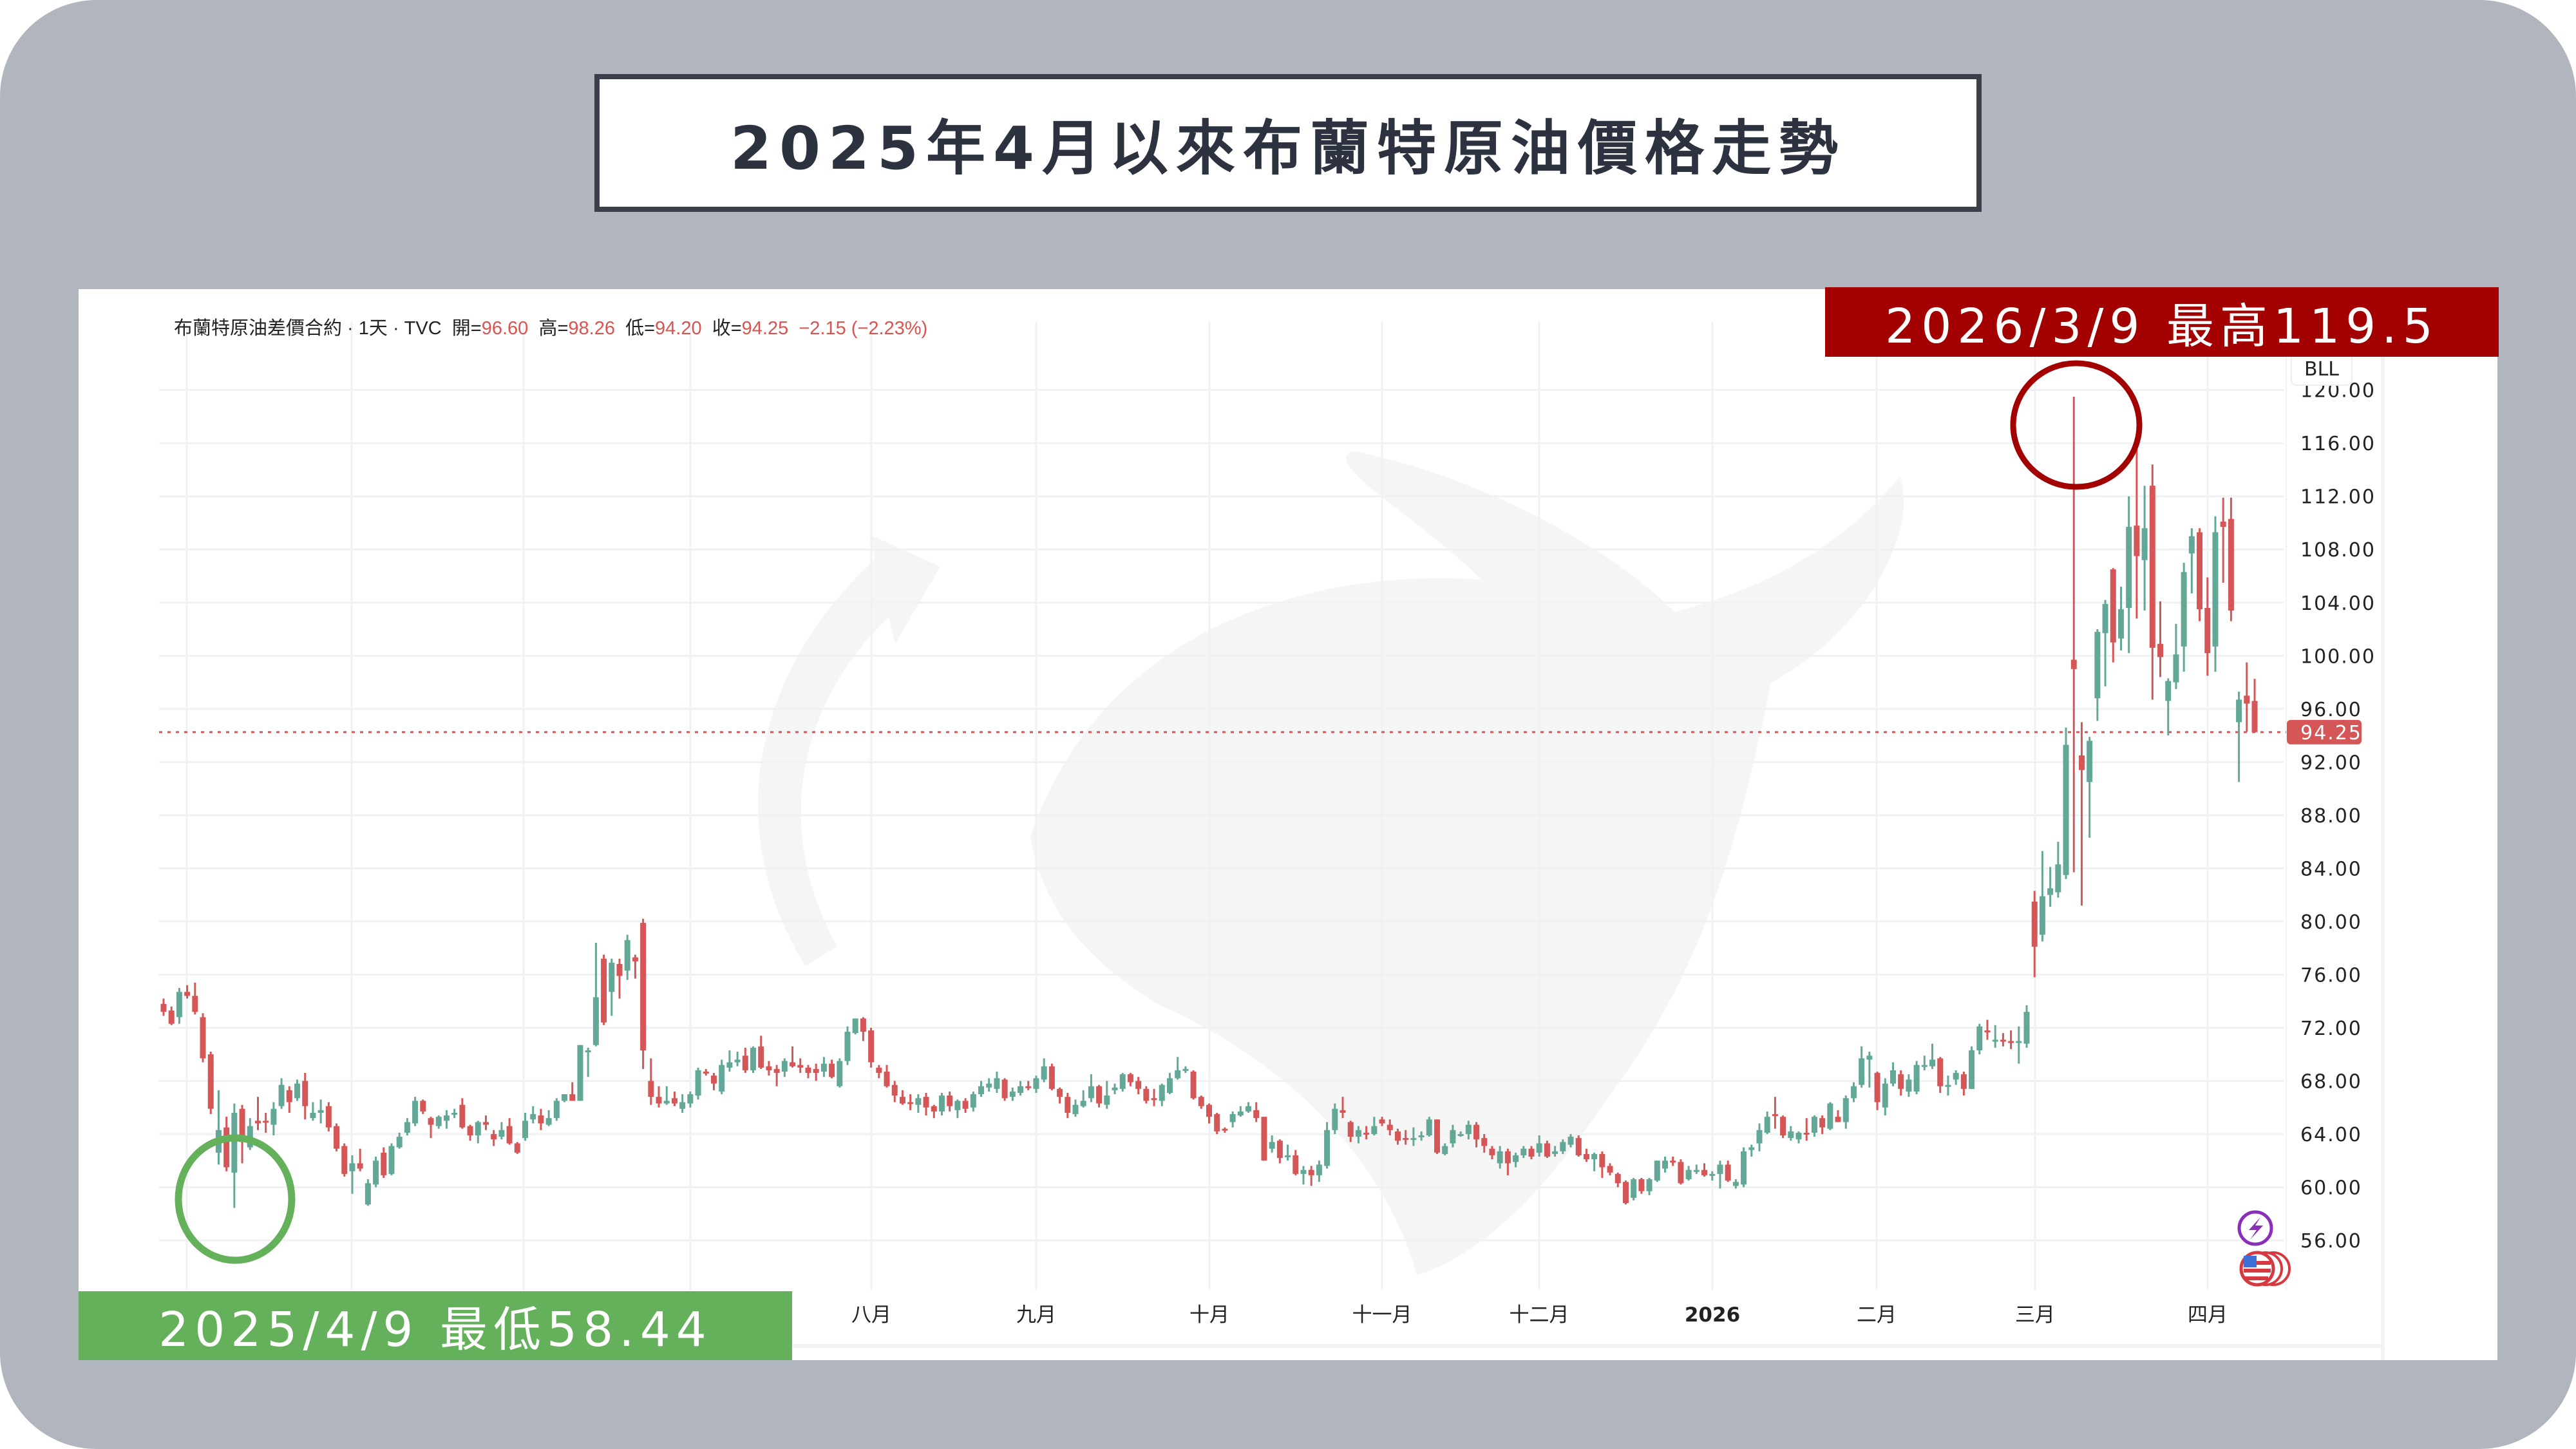  I want to click on x-tick-label: 十一月, so click(1382, 1315).